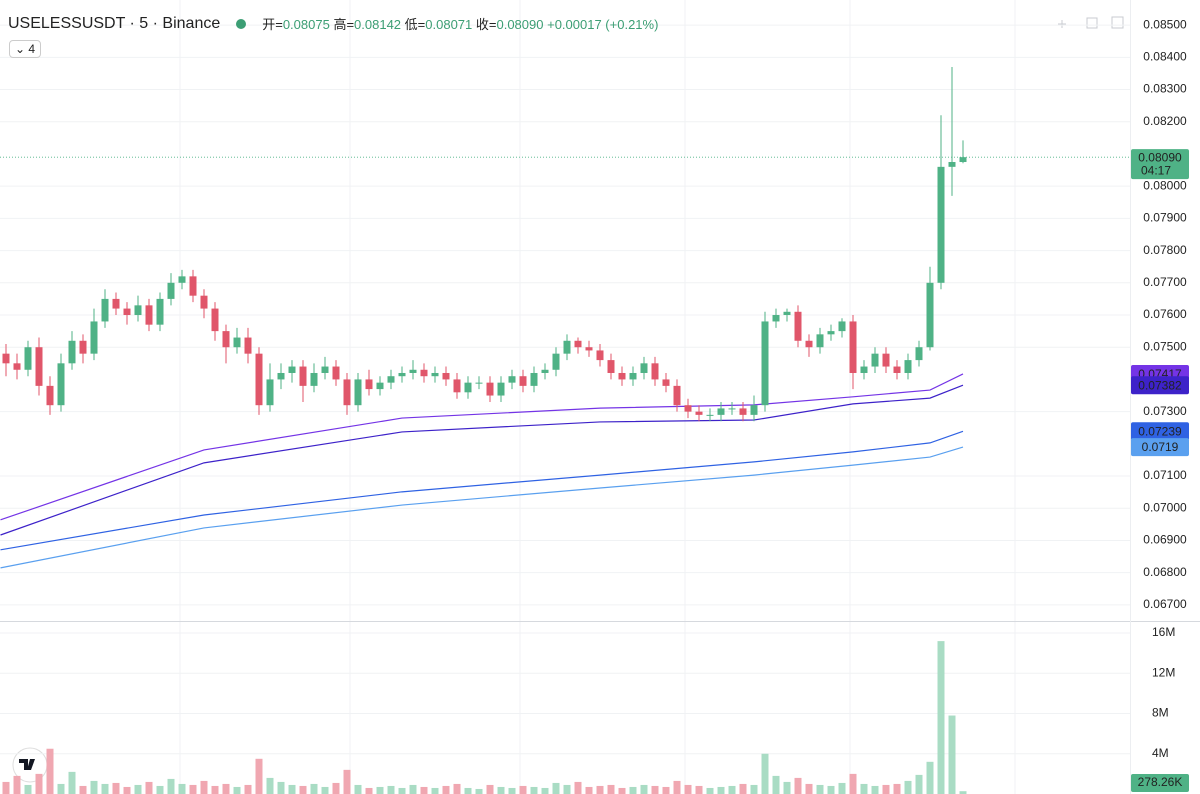 The width and height of the screenshot is (1200, 794). What do you see at coordinates (1160, 782) in the screenshot?
I see `volume-label: 278.26K` at bounding box center [1160, 782].